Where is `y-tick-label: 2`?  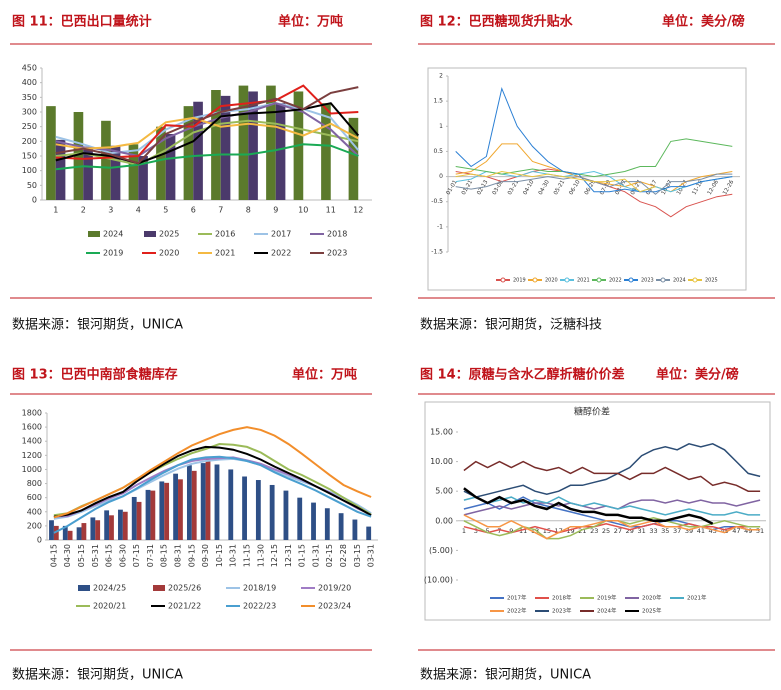
y-tick-label: 2 is located at coordinates (441, 76).